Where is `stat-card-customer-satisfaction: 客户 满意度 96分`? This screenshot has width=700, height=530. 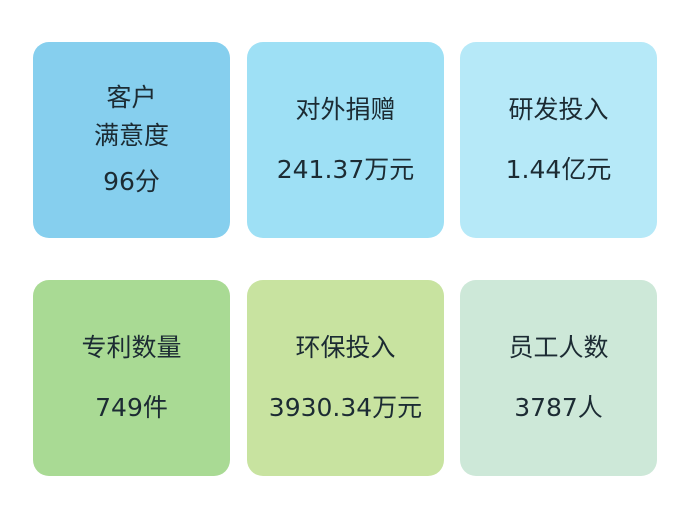
stat-card-customer-satisfaction: 客户 满意度 96分 is located at coordinates (131, 140).